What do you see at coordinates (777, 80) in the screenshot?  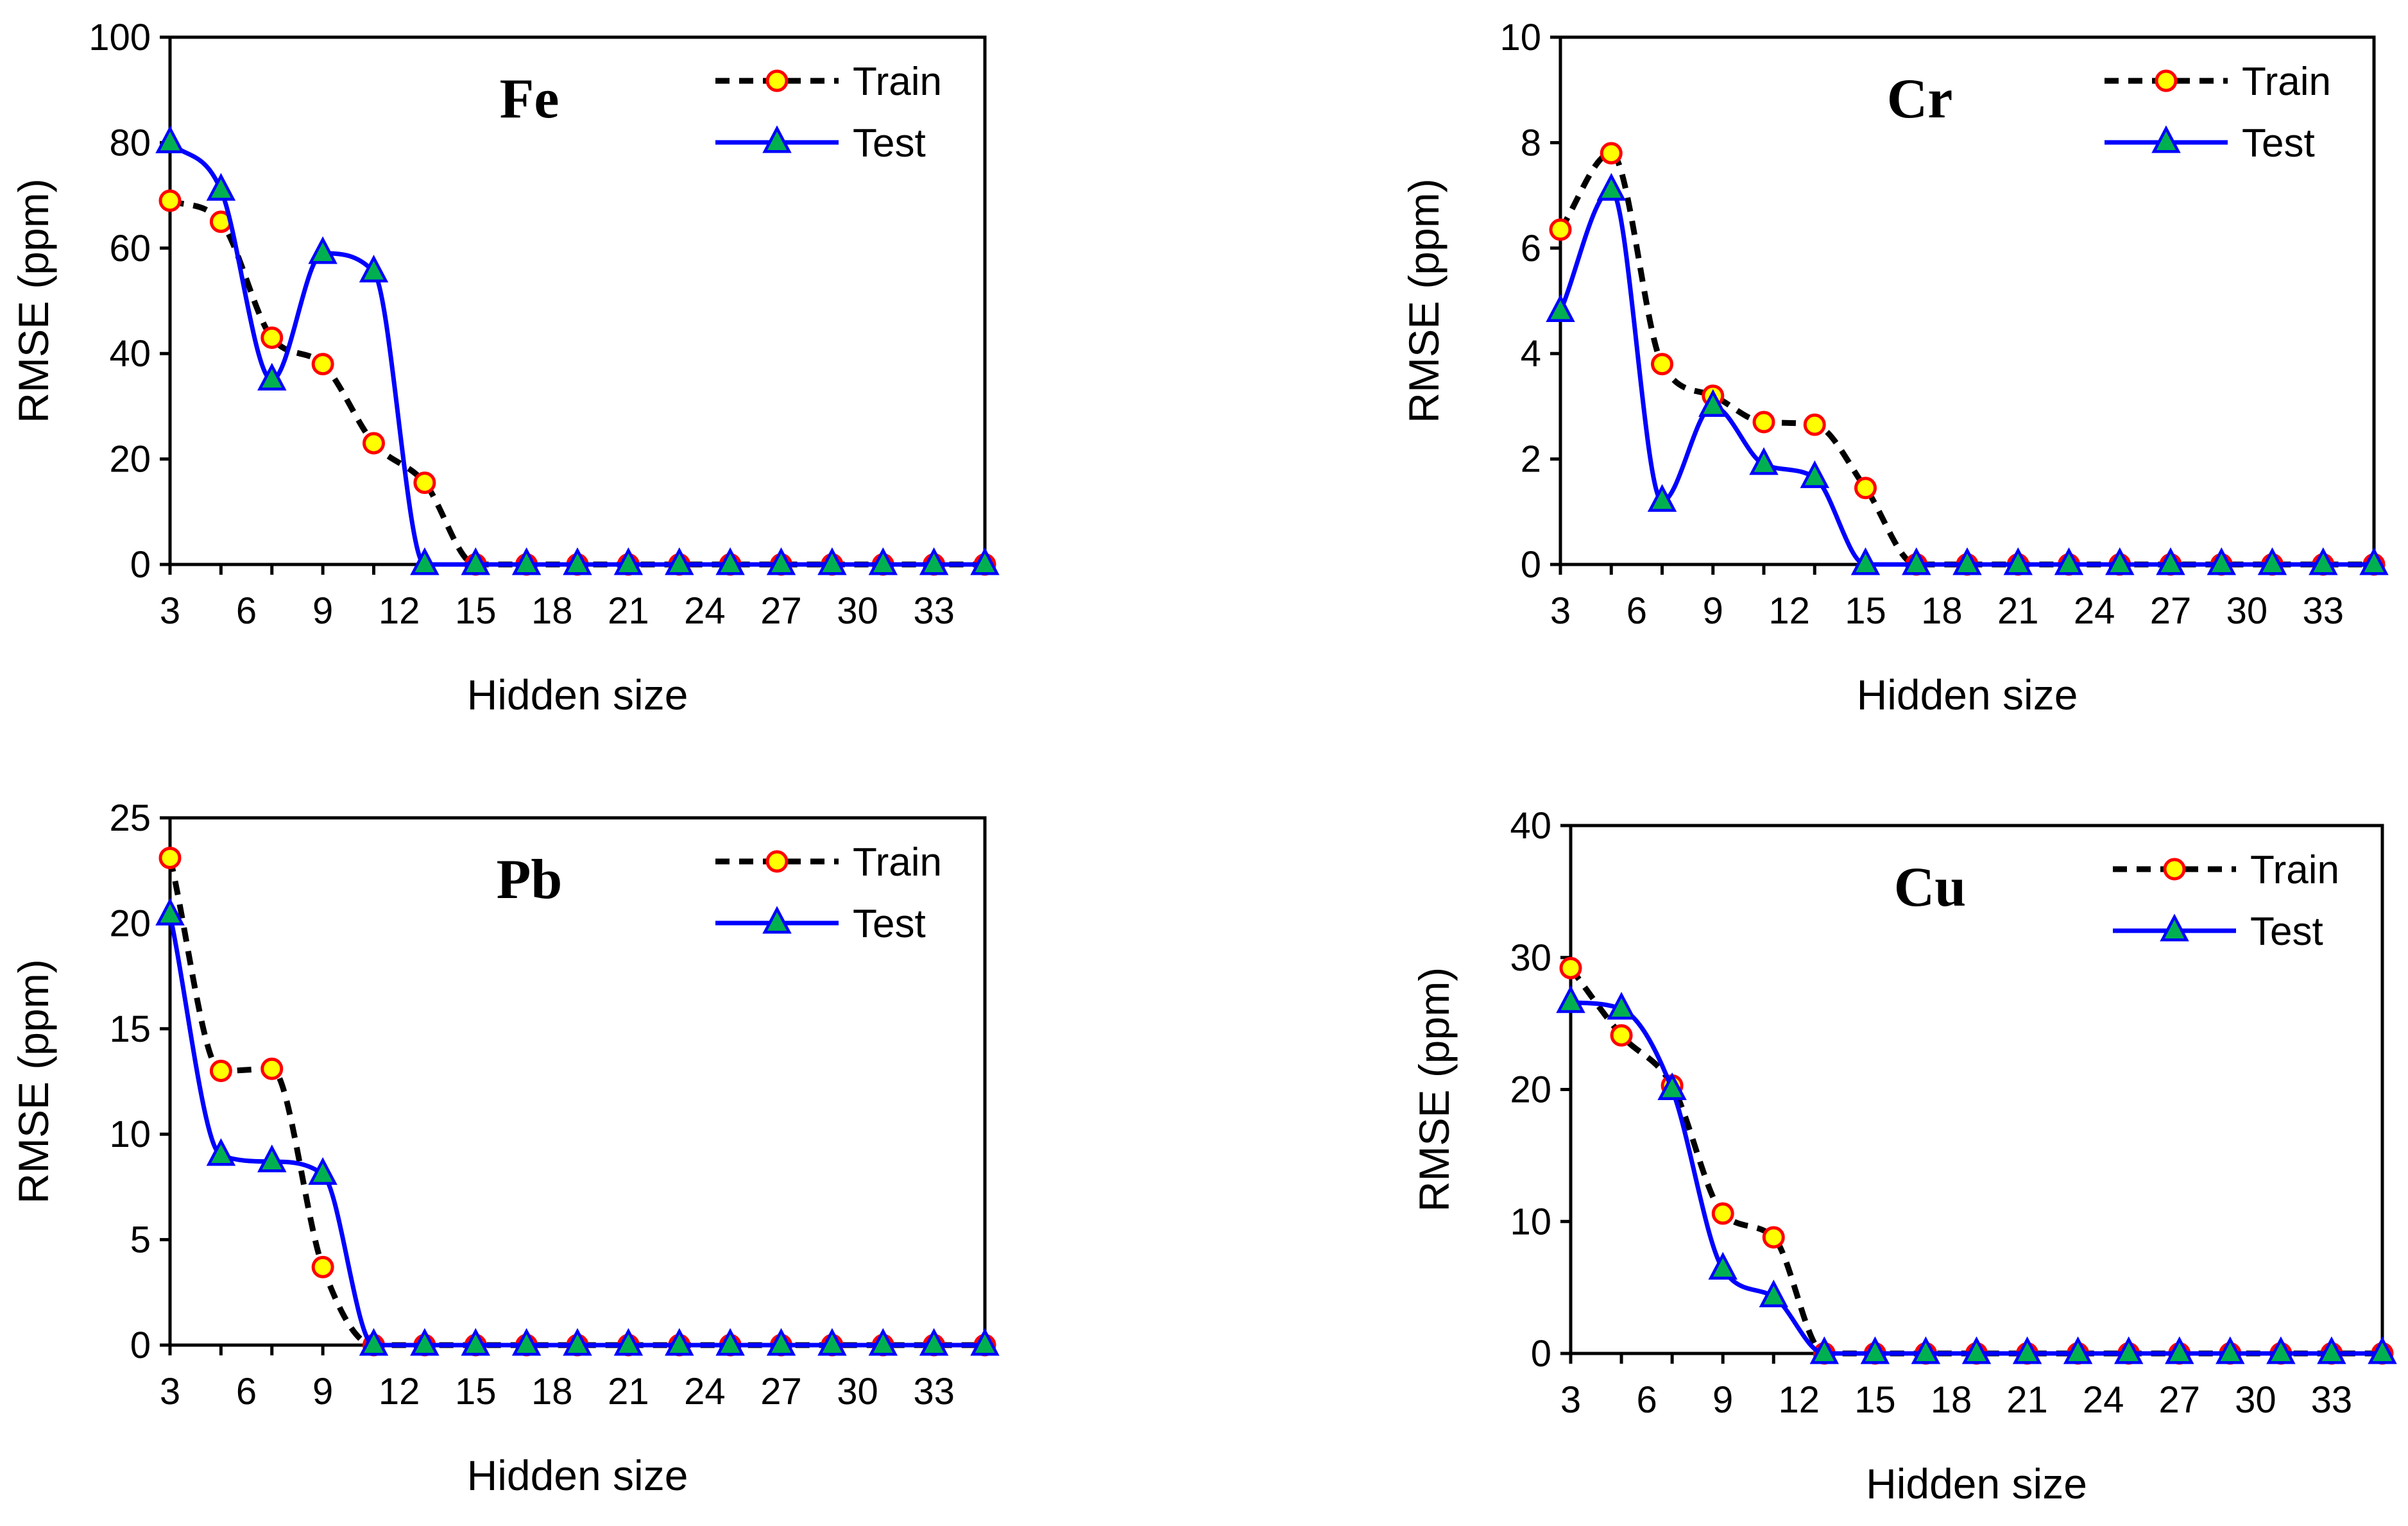 I see `legend-marker-train` at bounding box center [777, 80].